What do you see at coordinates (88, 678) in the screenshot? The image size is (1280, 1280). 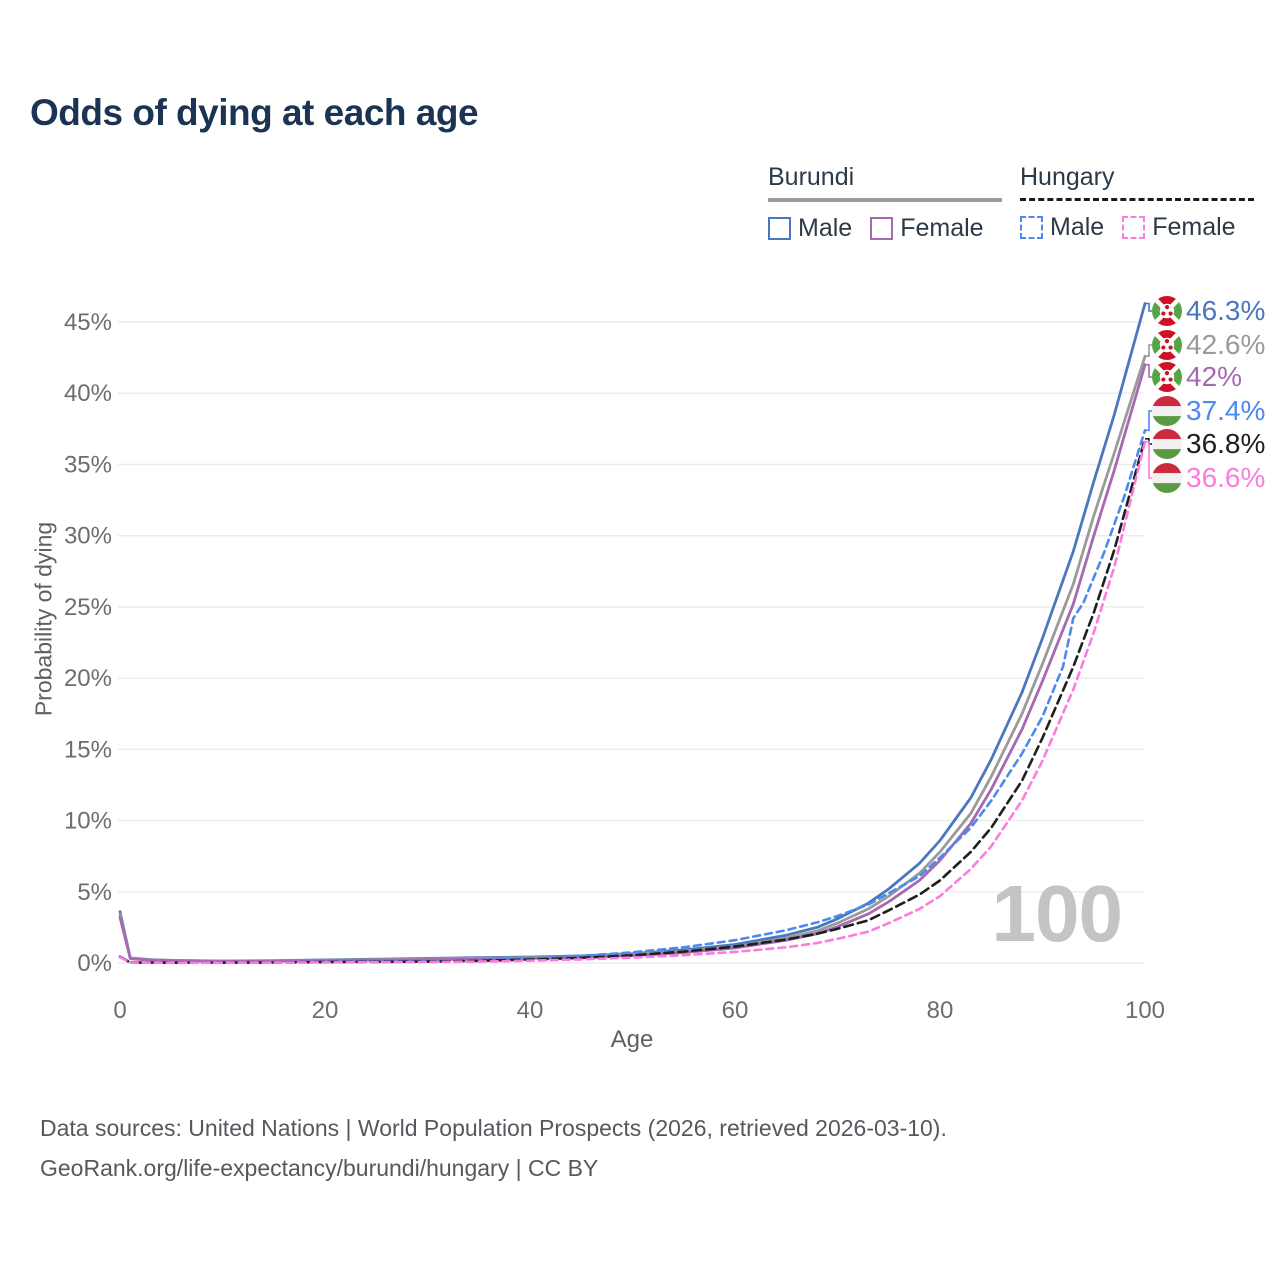 I see `y-tick-label-20: 20%` at bounding box center [88, 678].